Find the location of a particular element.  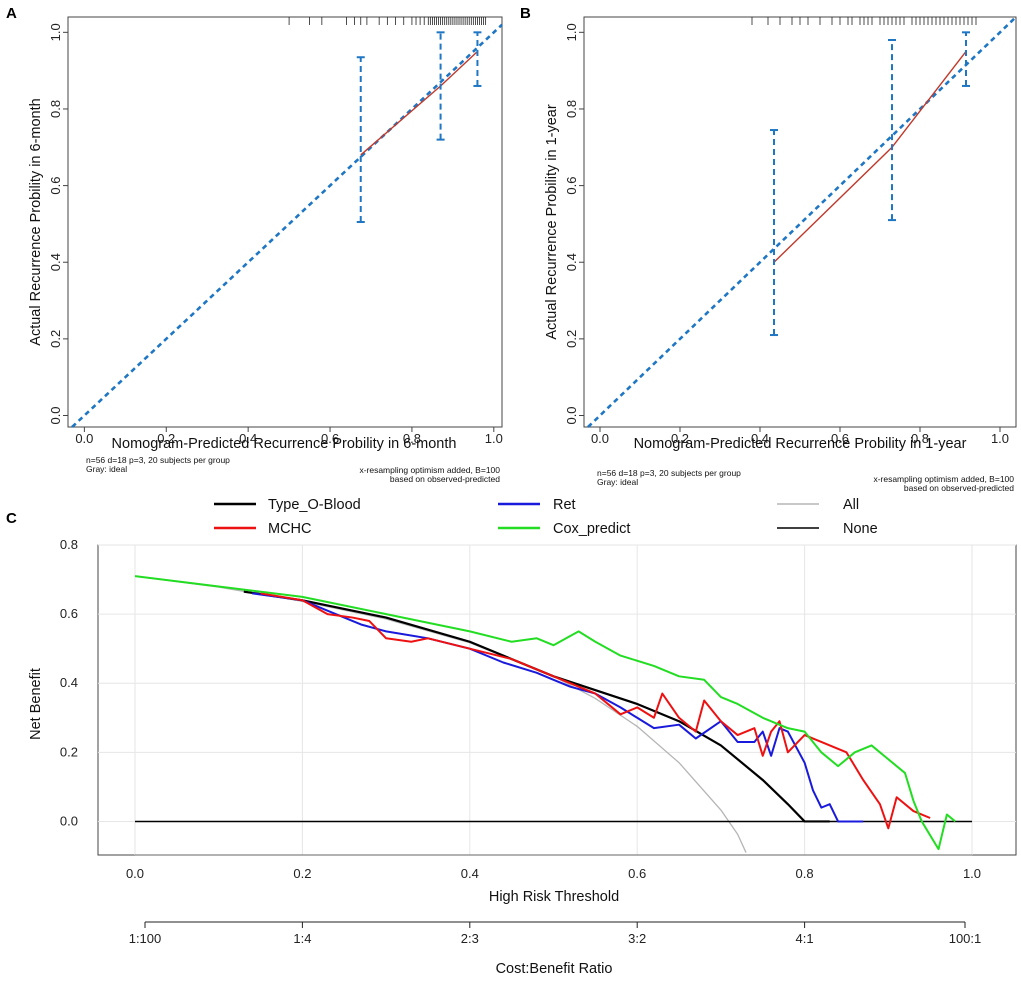

panel-b-note-right-2: based on observed-predicted is located at coordinates (959, 488).